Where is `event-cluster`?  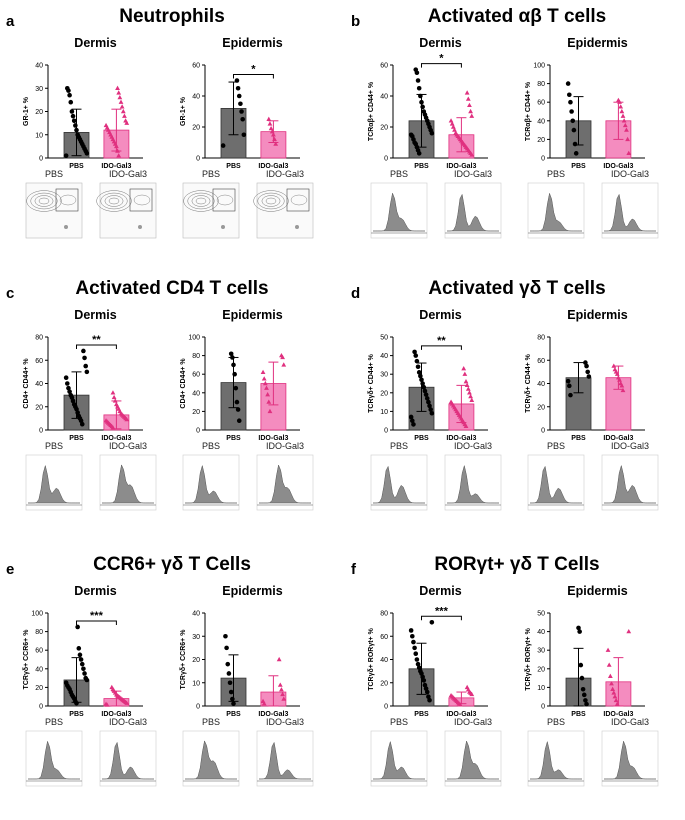
event-cluster is located at coordinates (66, 227).